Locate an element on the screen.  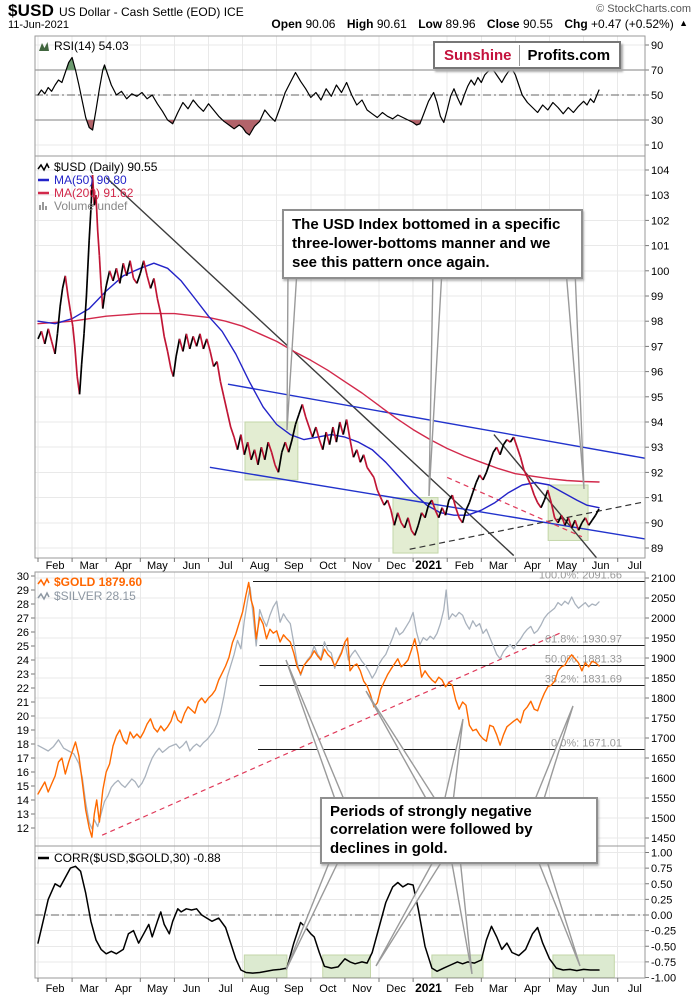
svg-text: 1600 is located at coordinates (663, 779).